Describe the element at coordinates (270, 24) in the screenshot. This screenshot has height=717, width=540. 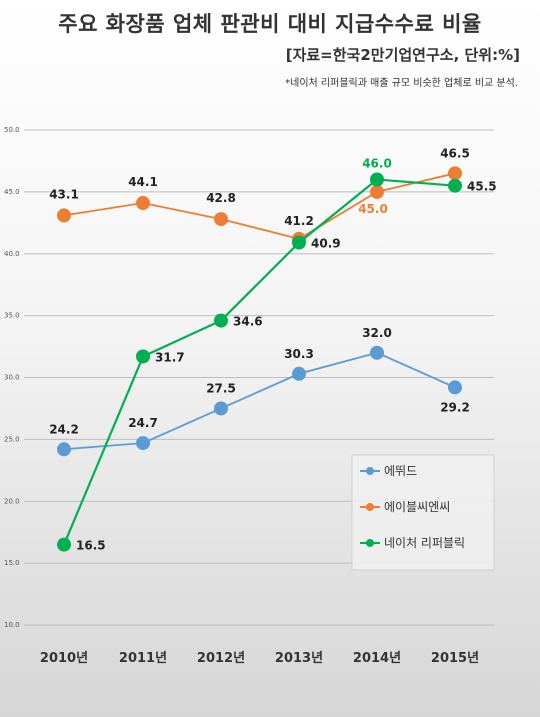
I see `chart-title: 주요 화장품 업체 판관비 대비 지급수수료 비율` at that location.